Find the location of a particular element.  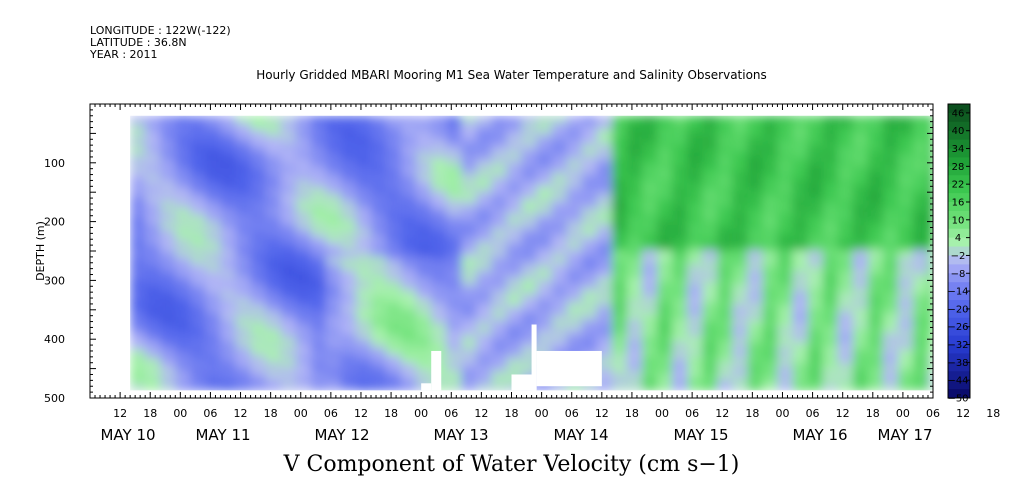

y-tick-label: 200 is located at coordinates (54, 222).